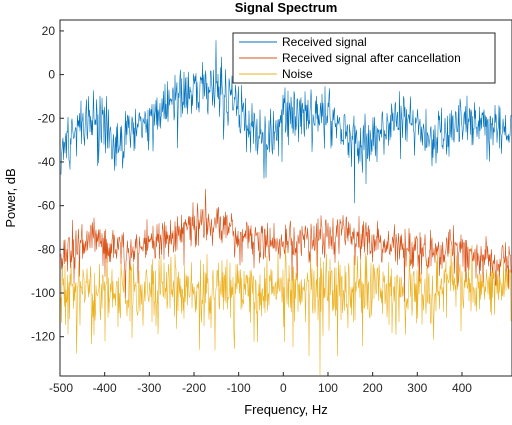 The image size is (512, 425). What do you see at coordinates (49, 31) in the screenshot?
I see `y-tick-label: 20` at bounding box center [49, 31].